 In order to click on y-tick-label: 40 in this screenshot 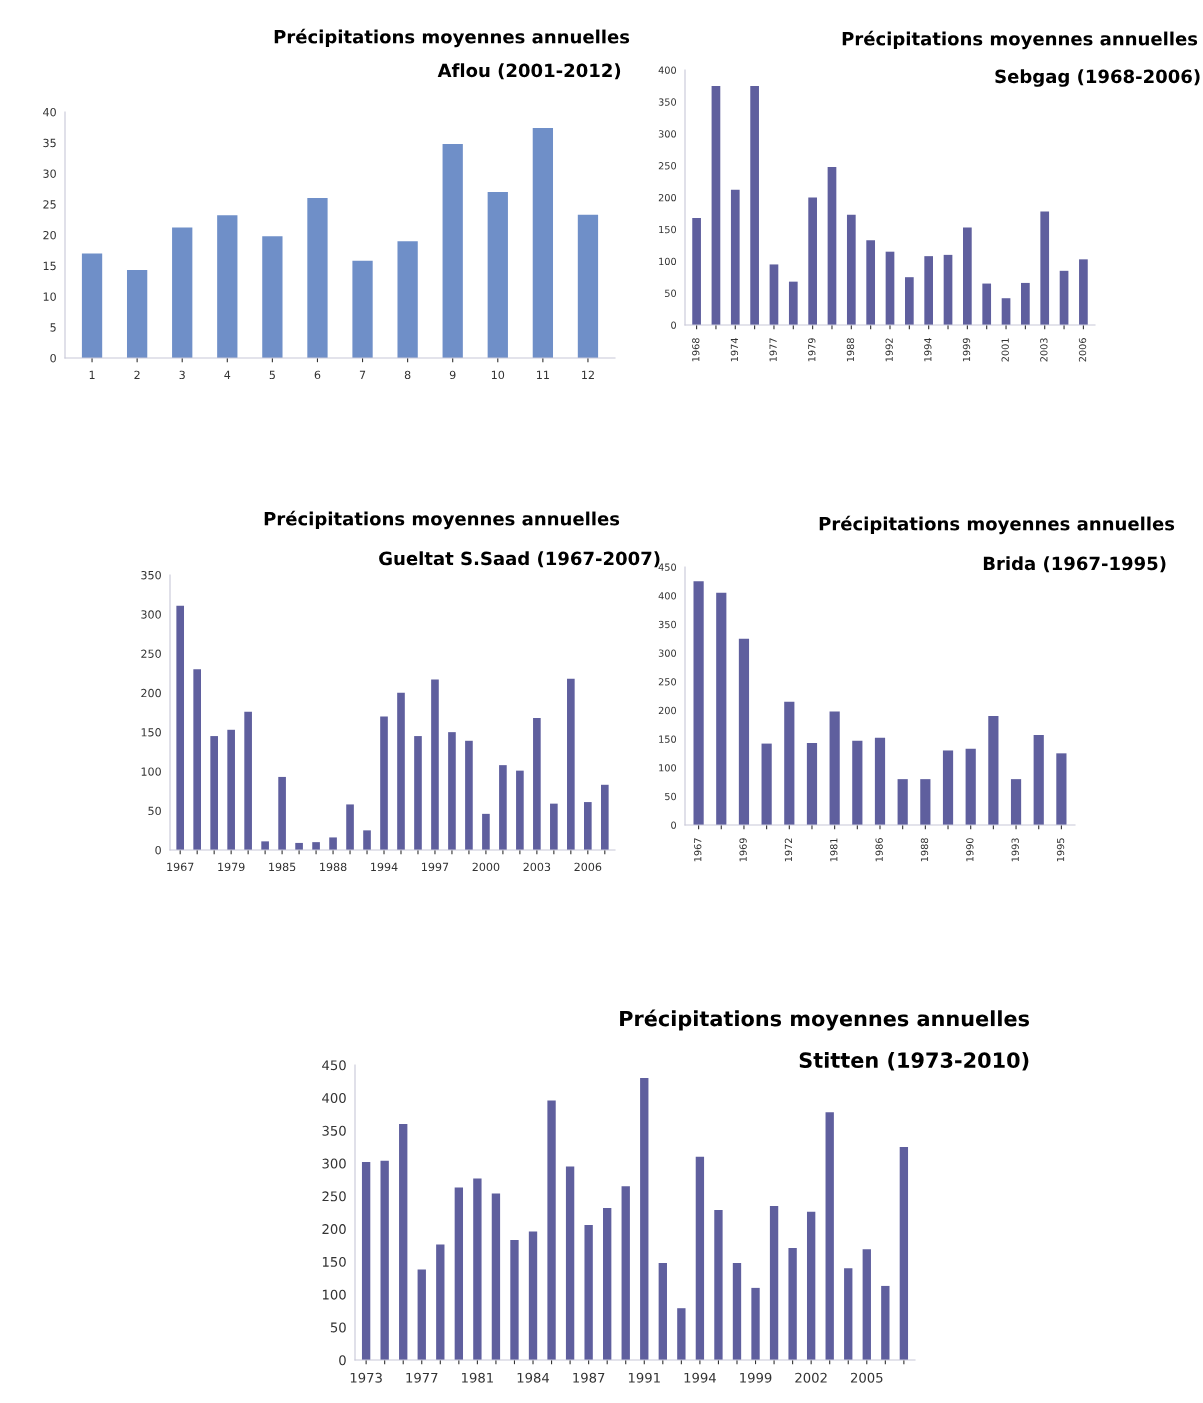, I will do `click(49, 112)`.